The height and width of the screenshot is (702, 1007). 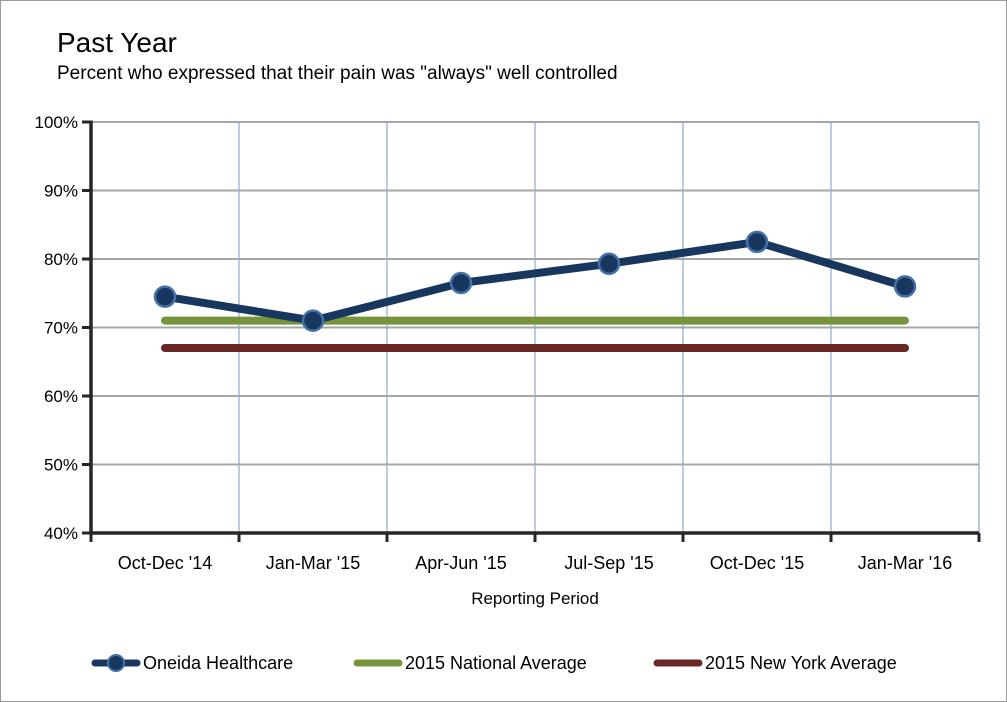 What do you see at coordinates (757, 563) in the screenshot?
I see `x-axis-tick-label: Oct-Dec '15` at bounding box center [757, 563].